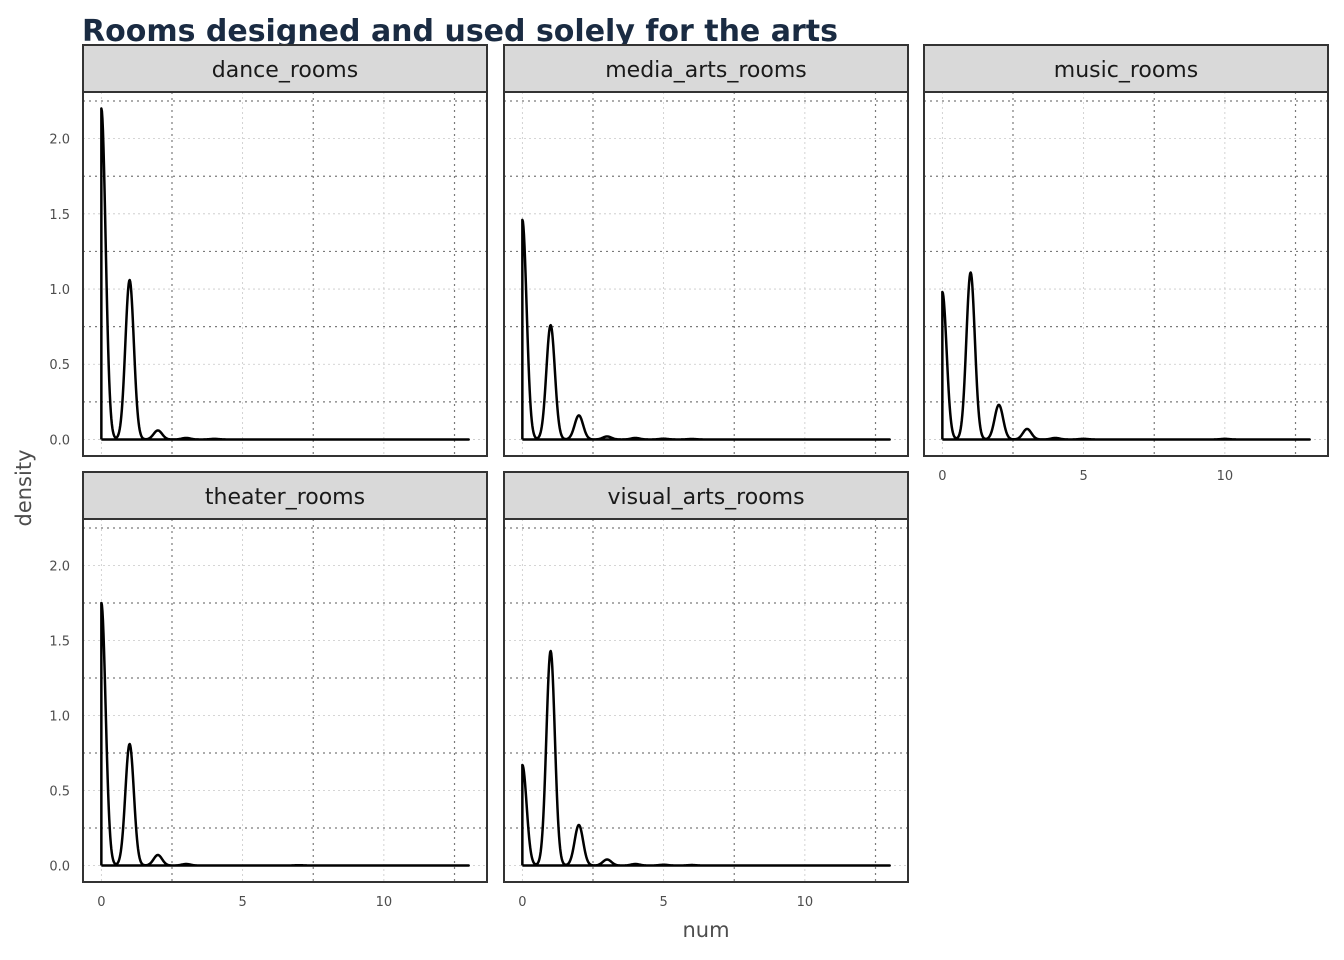  I want to click on strip-label: music_rooms, so click(1126, 70).